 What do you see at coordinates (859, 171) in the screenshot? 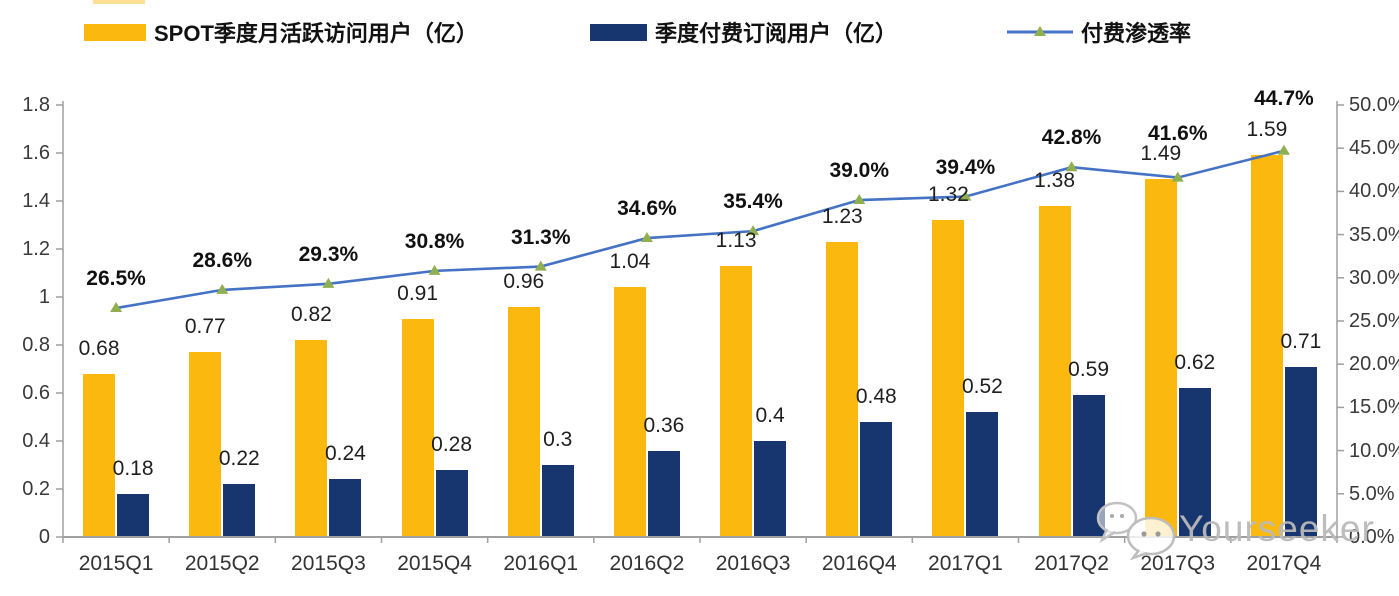
I see `penetration-rate-label: 39.0%` at bounding box center [859, 171].